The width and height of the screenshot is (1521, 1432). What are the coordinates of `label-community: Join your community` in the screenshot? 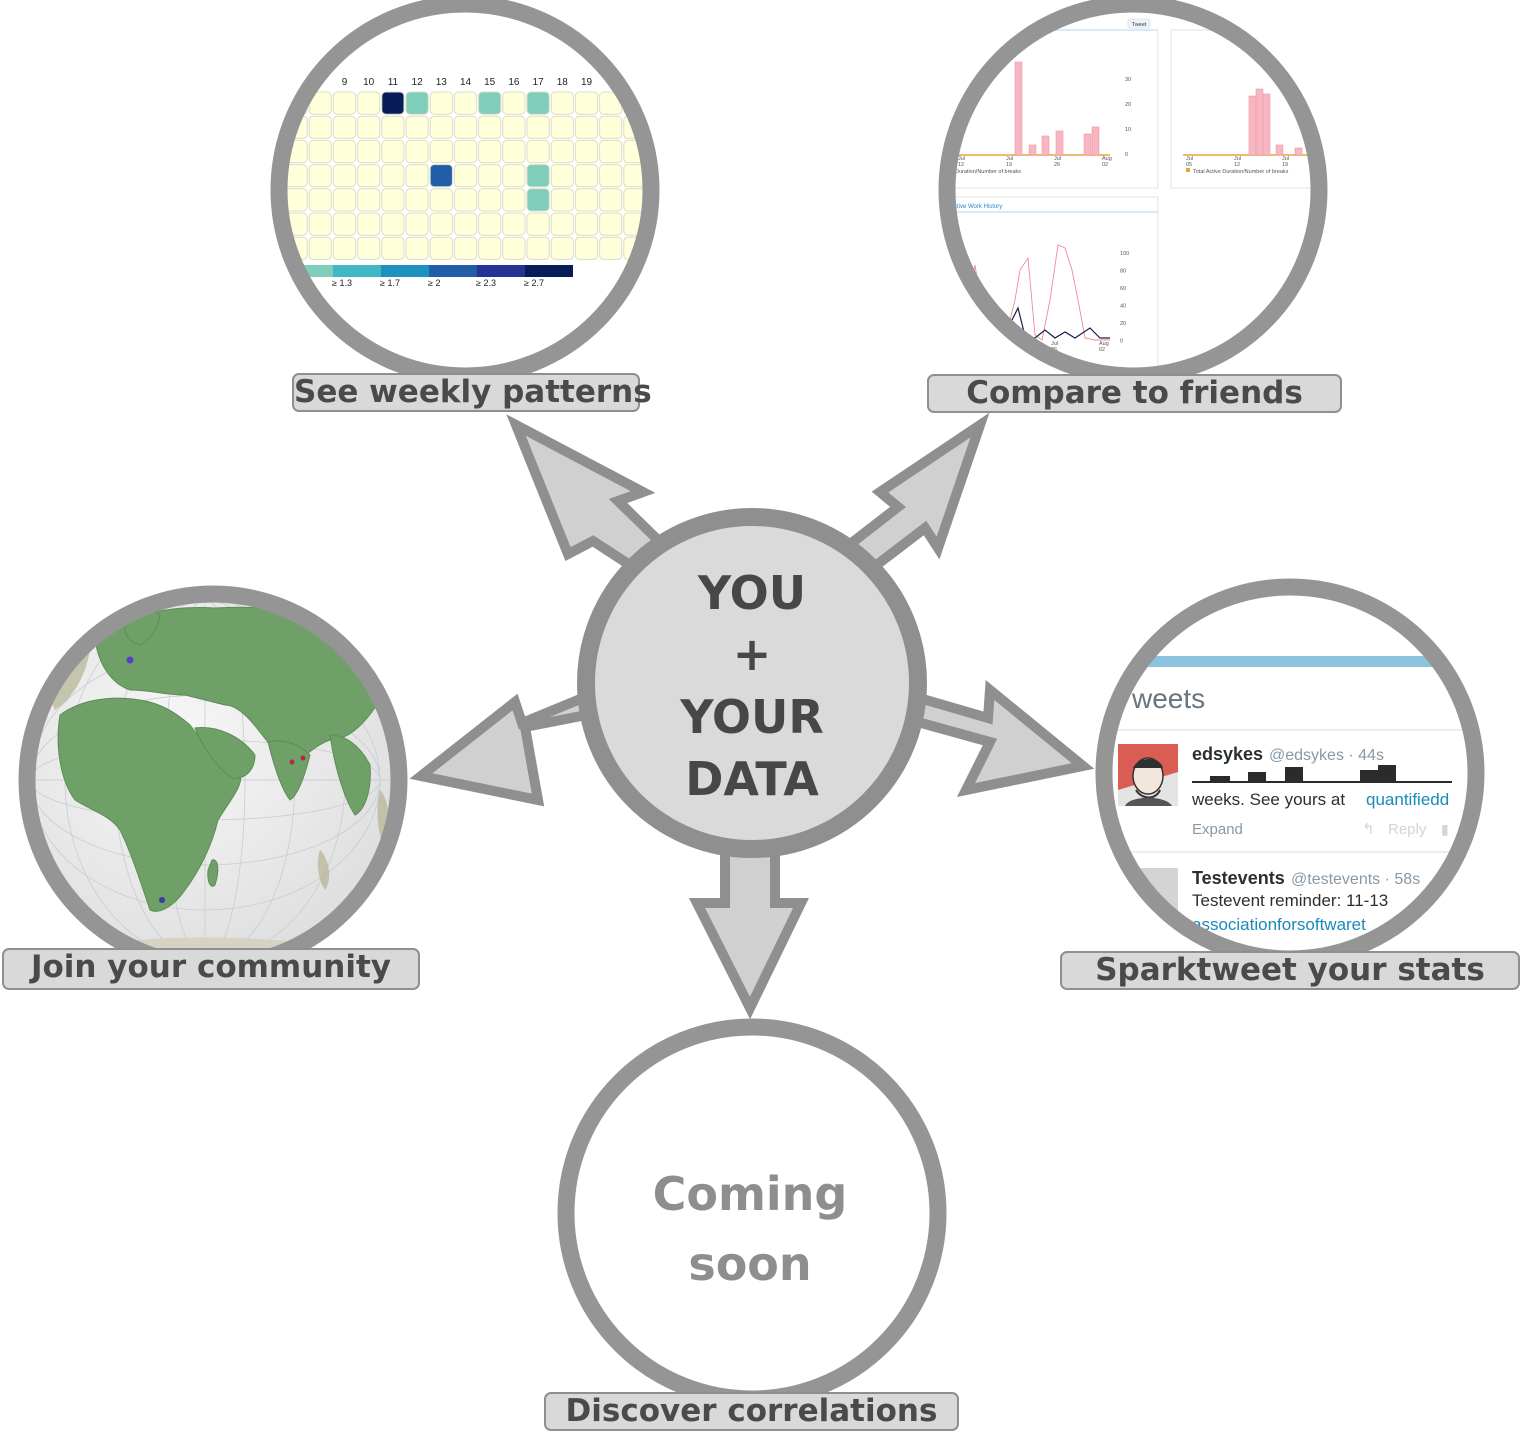 It's located at (211, 969).